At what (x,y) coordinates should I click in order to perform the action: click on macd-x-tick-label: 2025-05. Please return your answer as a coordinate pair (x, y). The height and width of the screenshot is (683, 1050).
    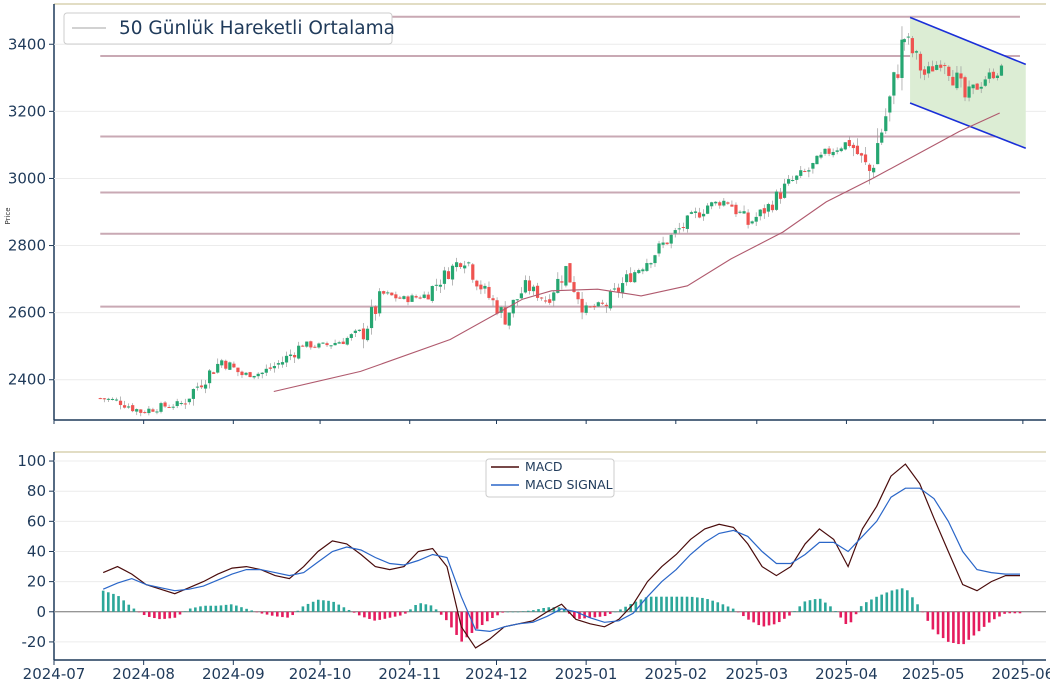
    Looking at the image, I should click on (933, 674).